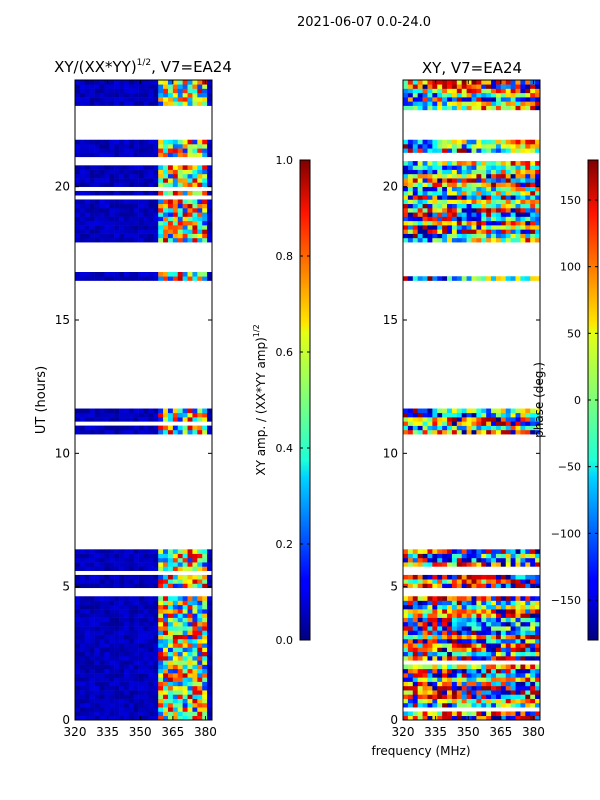 Image resolution: width=600 pixels, height=800 pixels. What do you see at coordinates (566, 533) in the screenshot?
I see `colorbar-tick-label: −100` at bounding box center [566, 533].